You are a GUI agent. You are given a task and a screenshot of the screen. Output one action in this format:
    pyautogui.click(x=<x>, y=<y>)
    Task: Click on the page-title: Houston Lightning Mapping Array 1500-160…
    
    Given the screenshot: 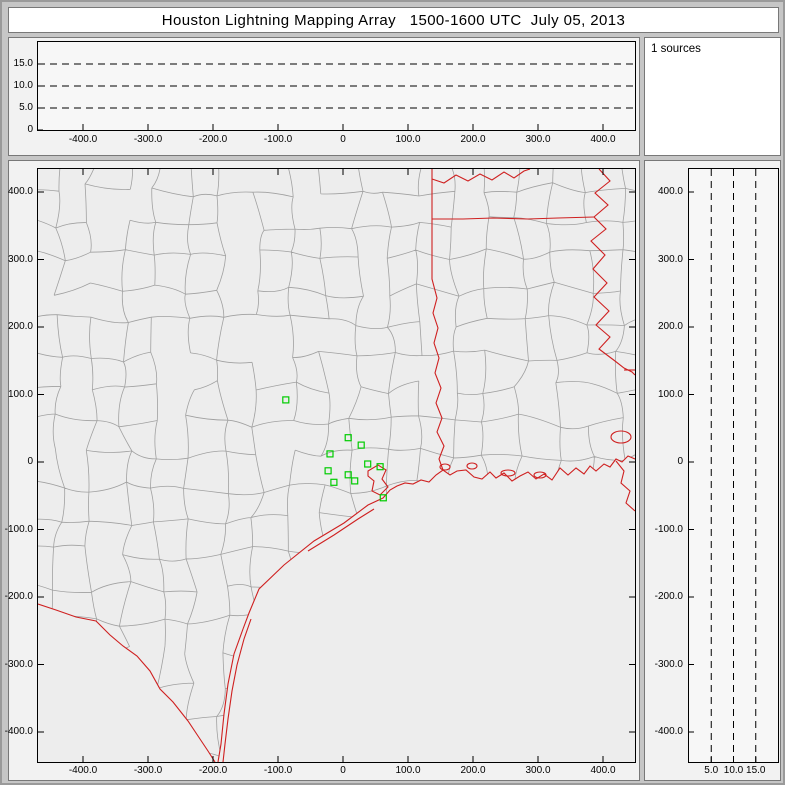 What is the action you would take?
    pyautogui.click(x=393, y=20)
    